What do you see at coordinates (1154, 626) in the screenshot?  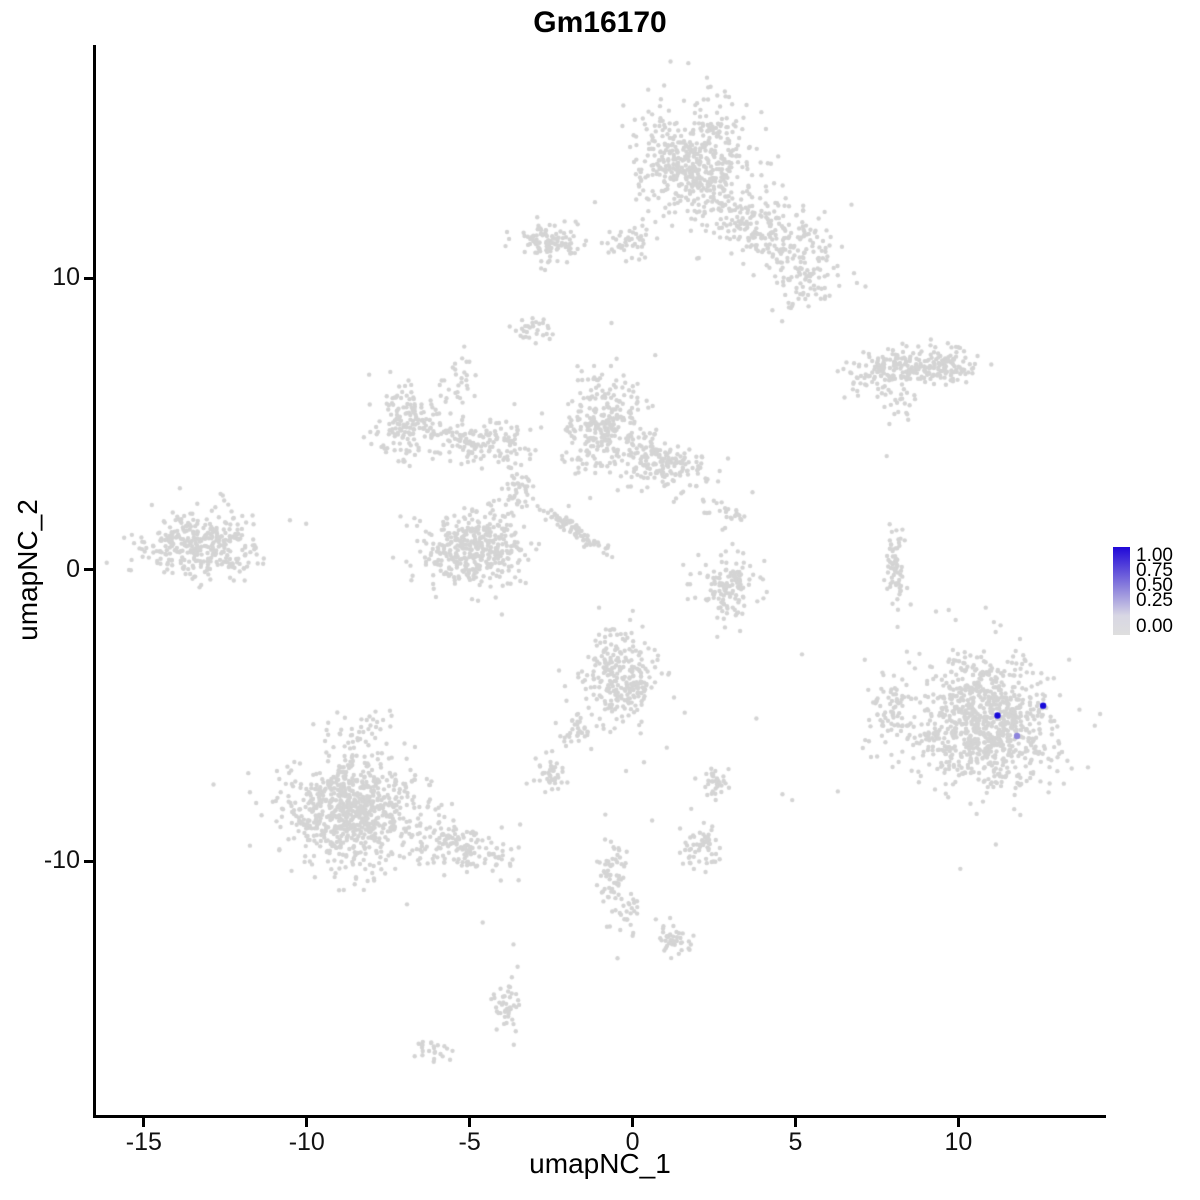 I see `legend-tick-label: 0.00` at bounding box center [1154, 626].